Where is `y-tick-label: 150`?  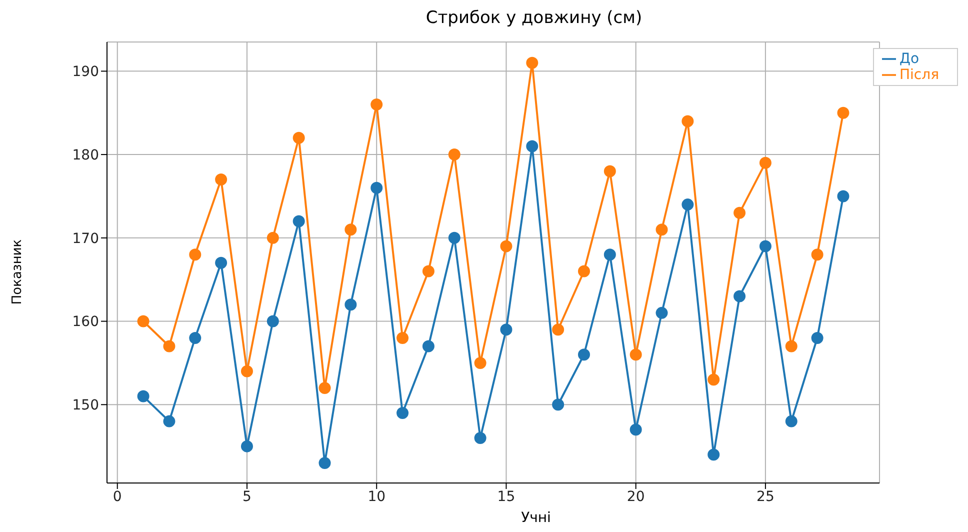 y-tick-label: 150 is located at coordinates (85, 406).